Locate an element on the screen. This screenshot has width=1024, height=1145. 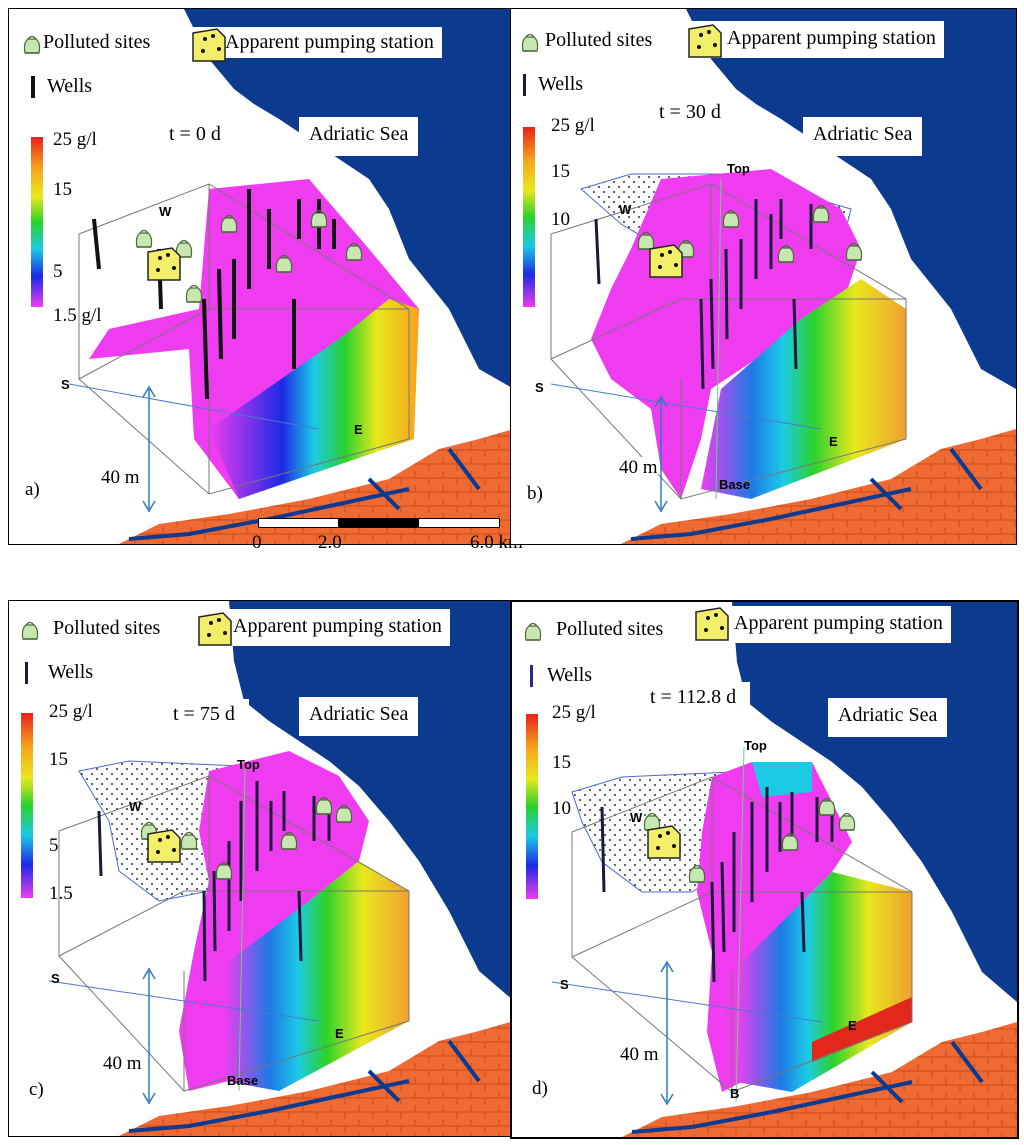
panel-letter: d) is located at coordinates (540, 1089).